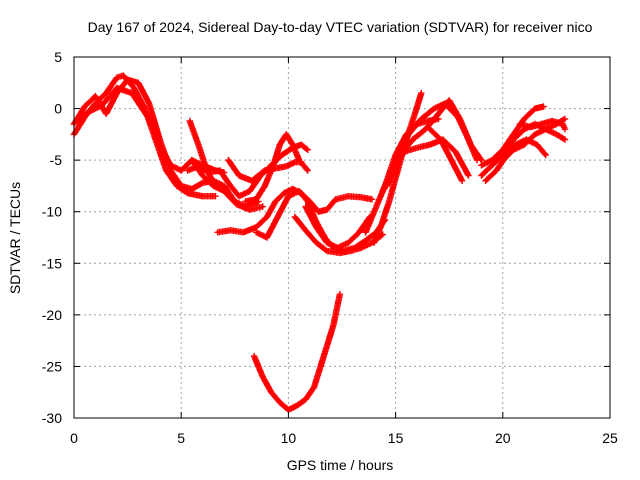 This screenshot has width=640, height=480. Describe the element at coordinates (52, 315) in the screenshot. I see `y-tick-label: -20` at that location.